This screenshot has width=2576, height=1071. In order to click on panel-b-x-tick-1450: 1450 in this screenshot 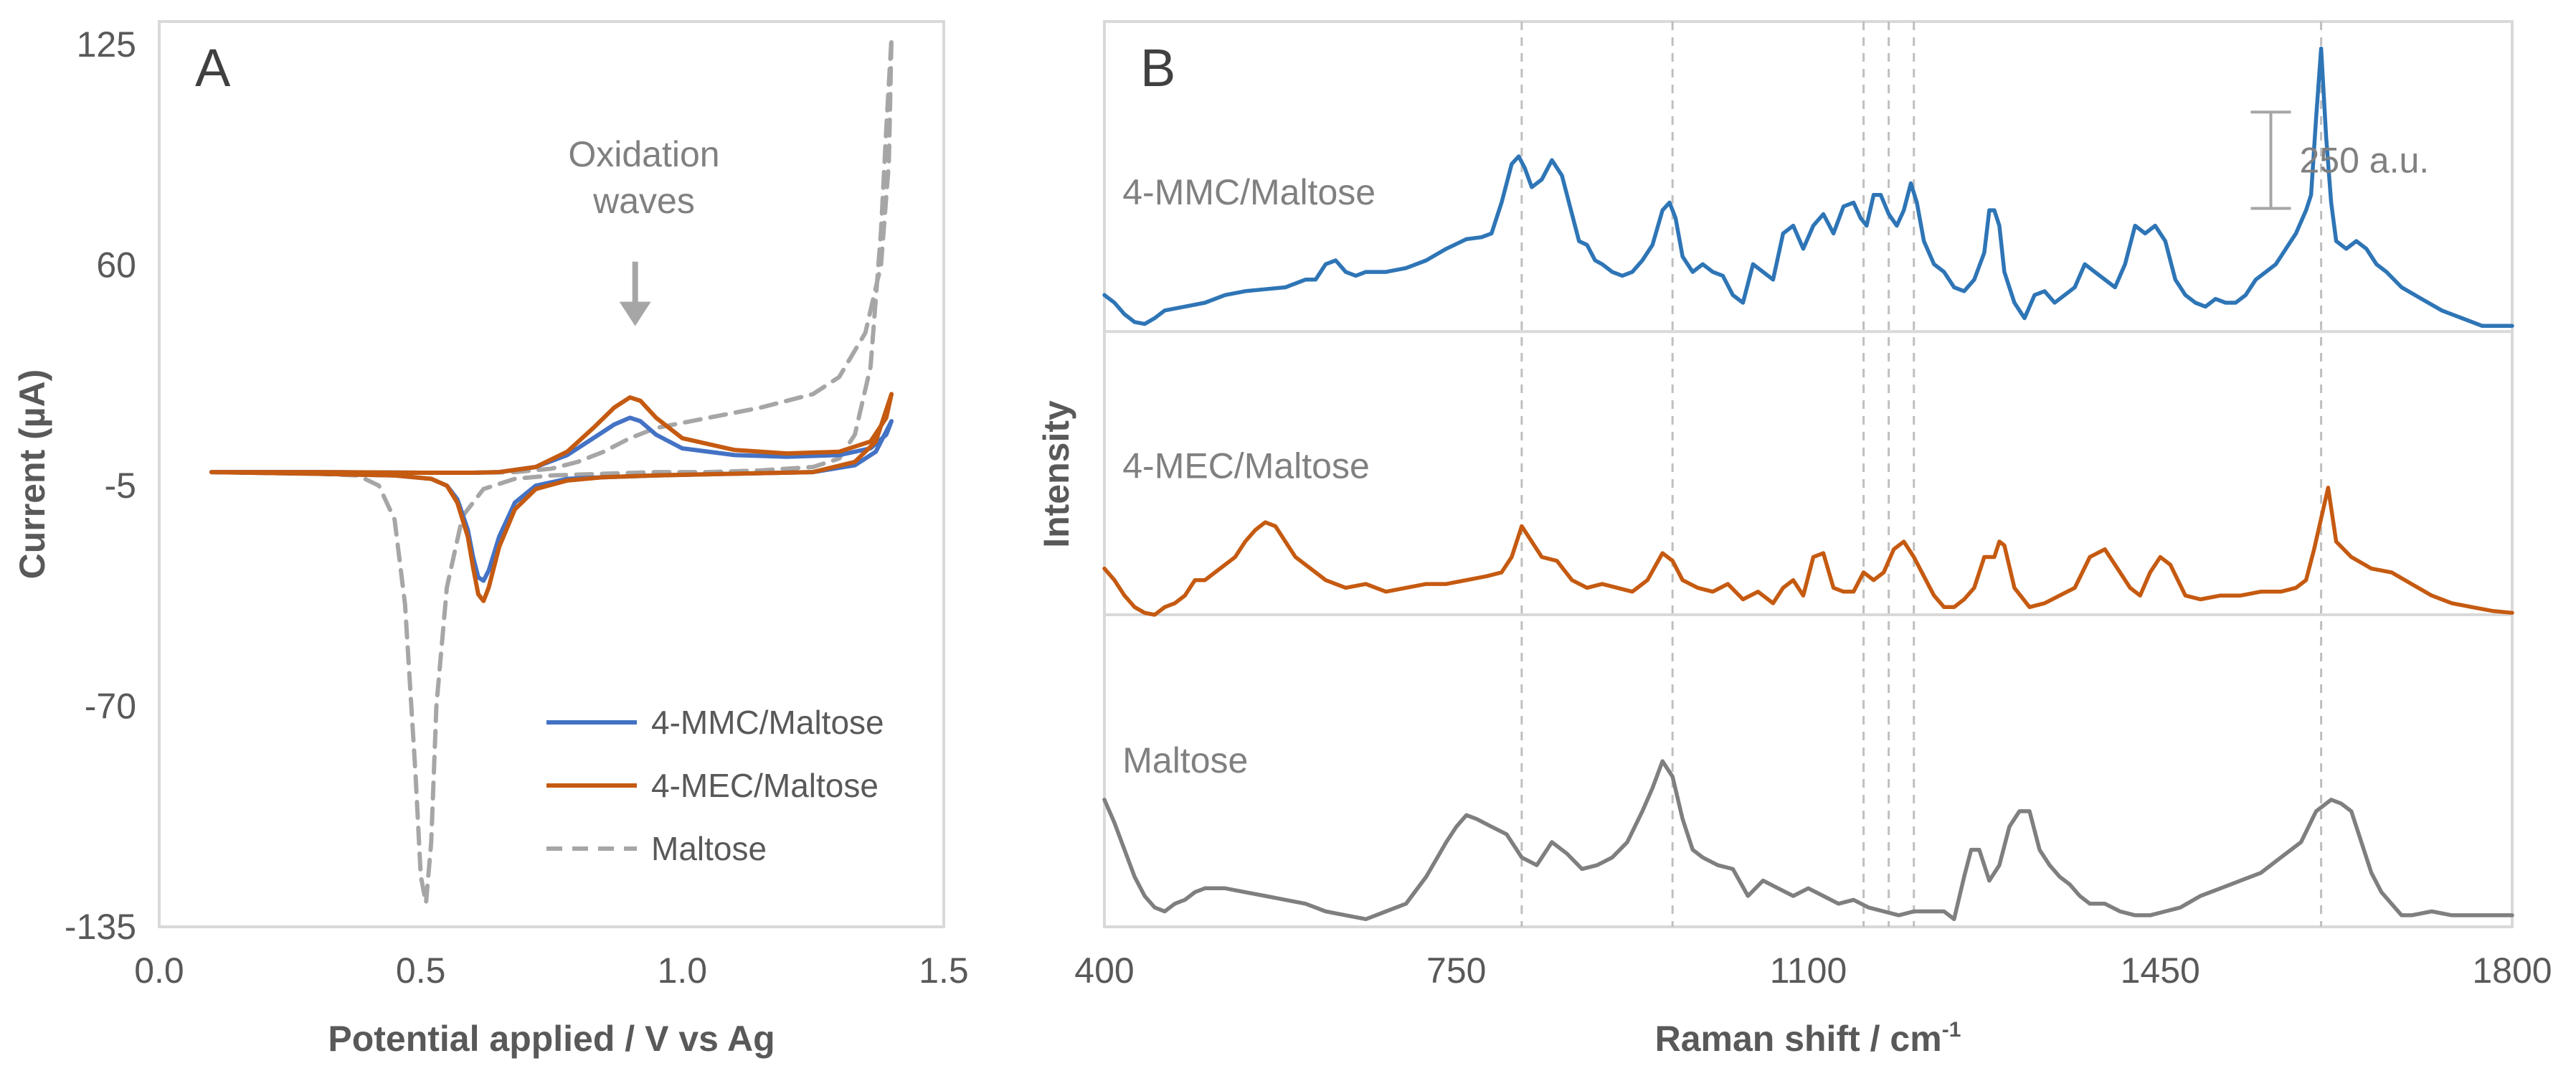, I will do `click(2160, 970)`.